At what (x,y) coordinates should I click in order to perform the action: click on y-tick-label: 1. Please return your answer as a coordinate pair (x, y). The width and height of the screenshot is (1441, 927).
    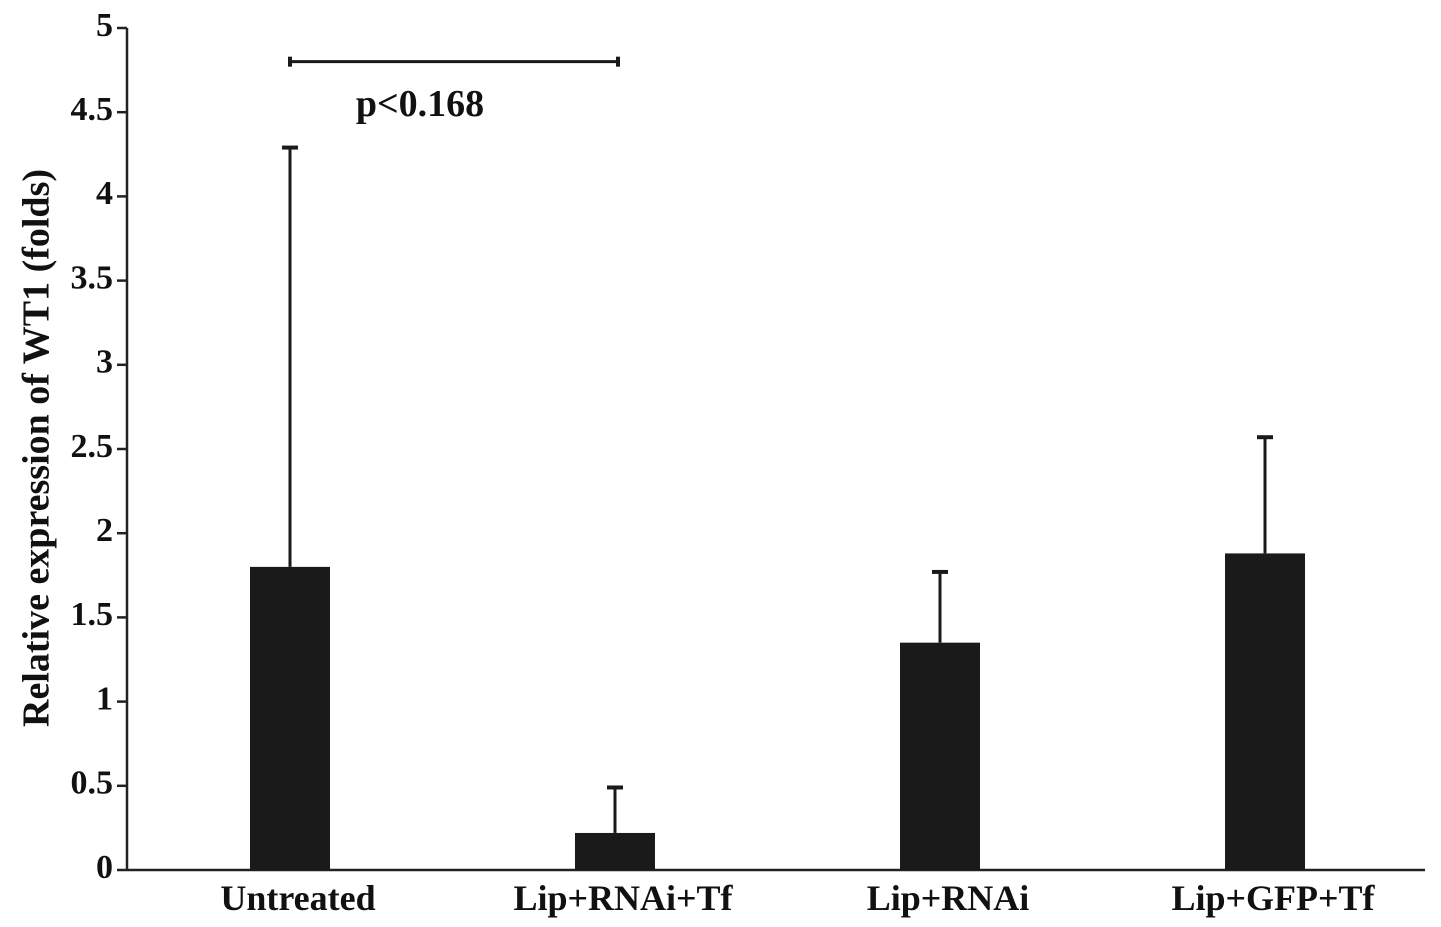
    Looking at the image, I should click on (104, 698).